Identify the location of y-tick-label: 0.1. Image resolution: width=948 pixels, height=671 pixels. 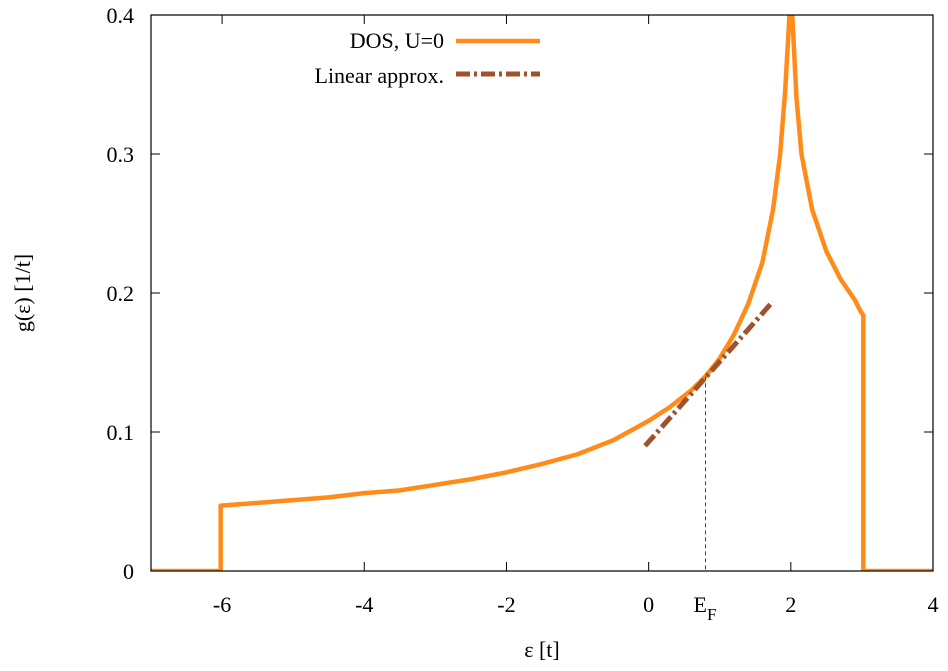
(121, 432).